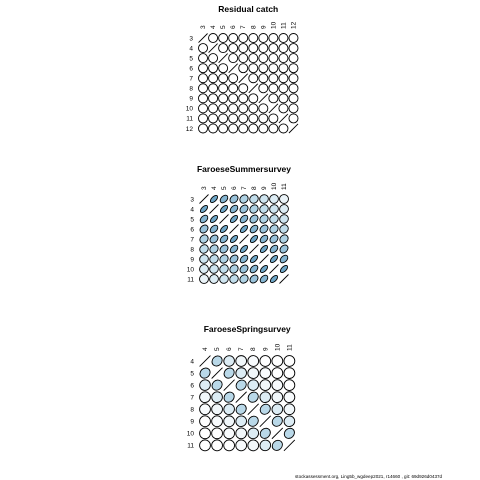 Image resolution: width=480 pixels, height=480 pixels. Describe the element at coordinates (264, 188) in the screenshot. I see `col-tick-label: 9` at that location.